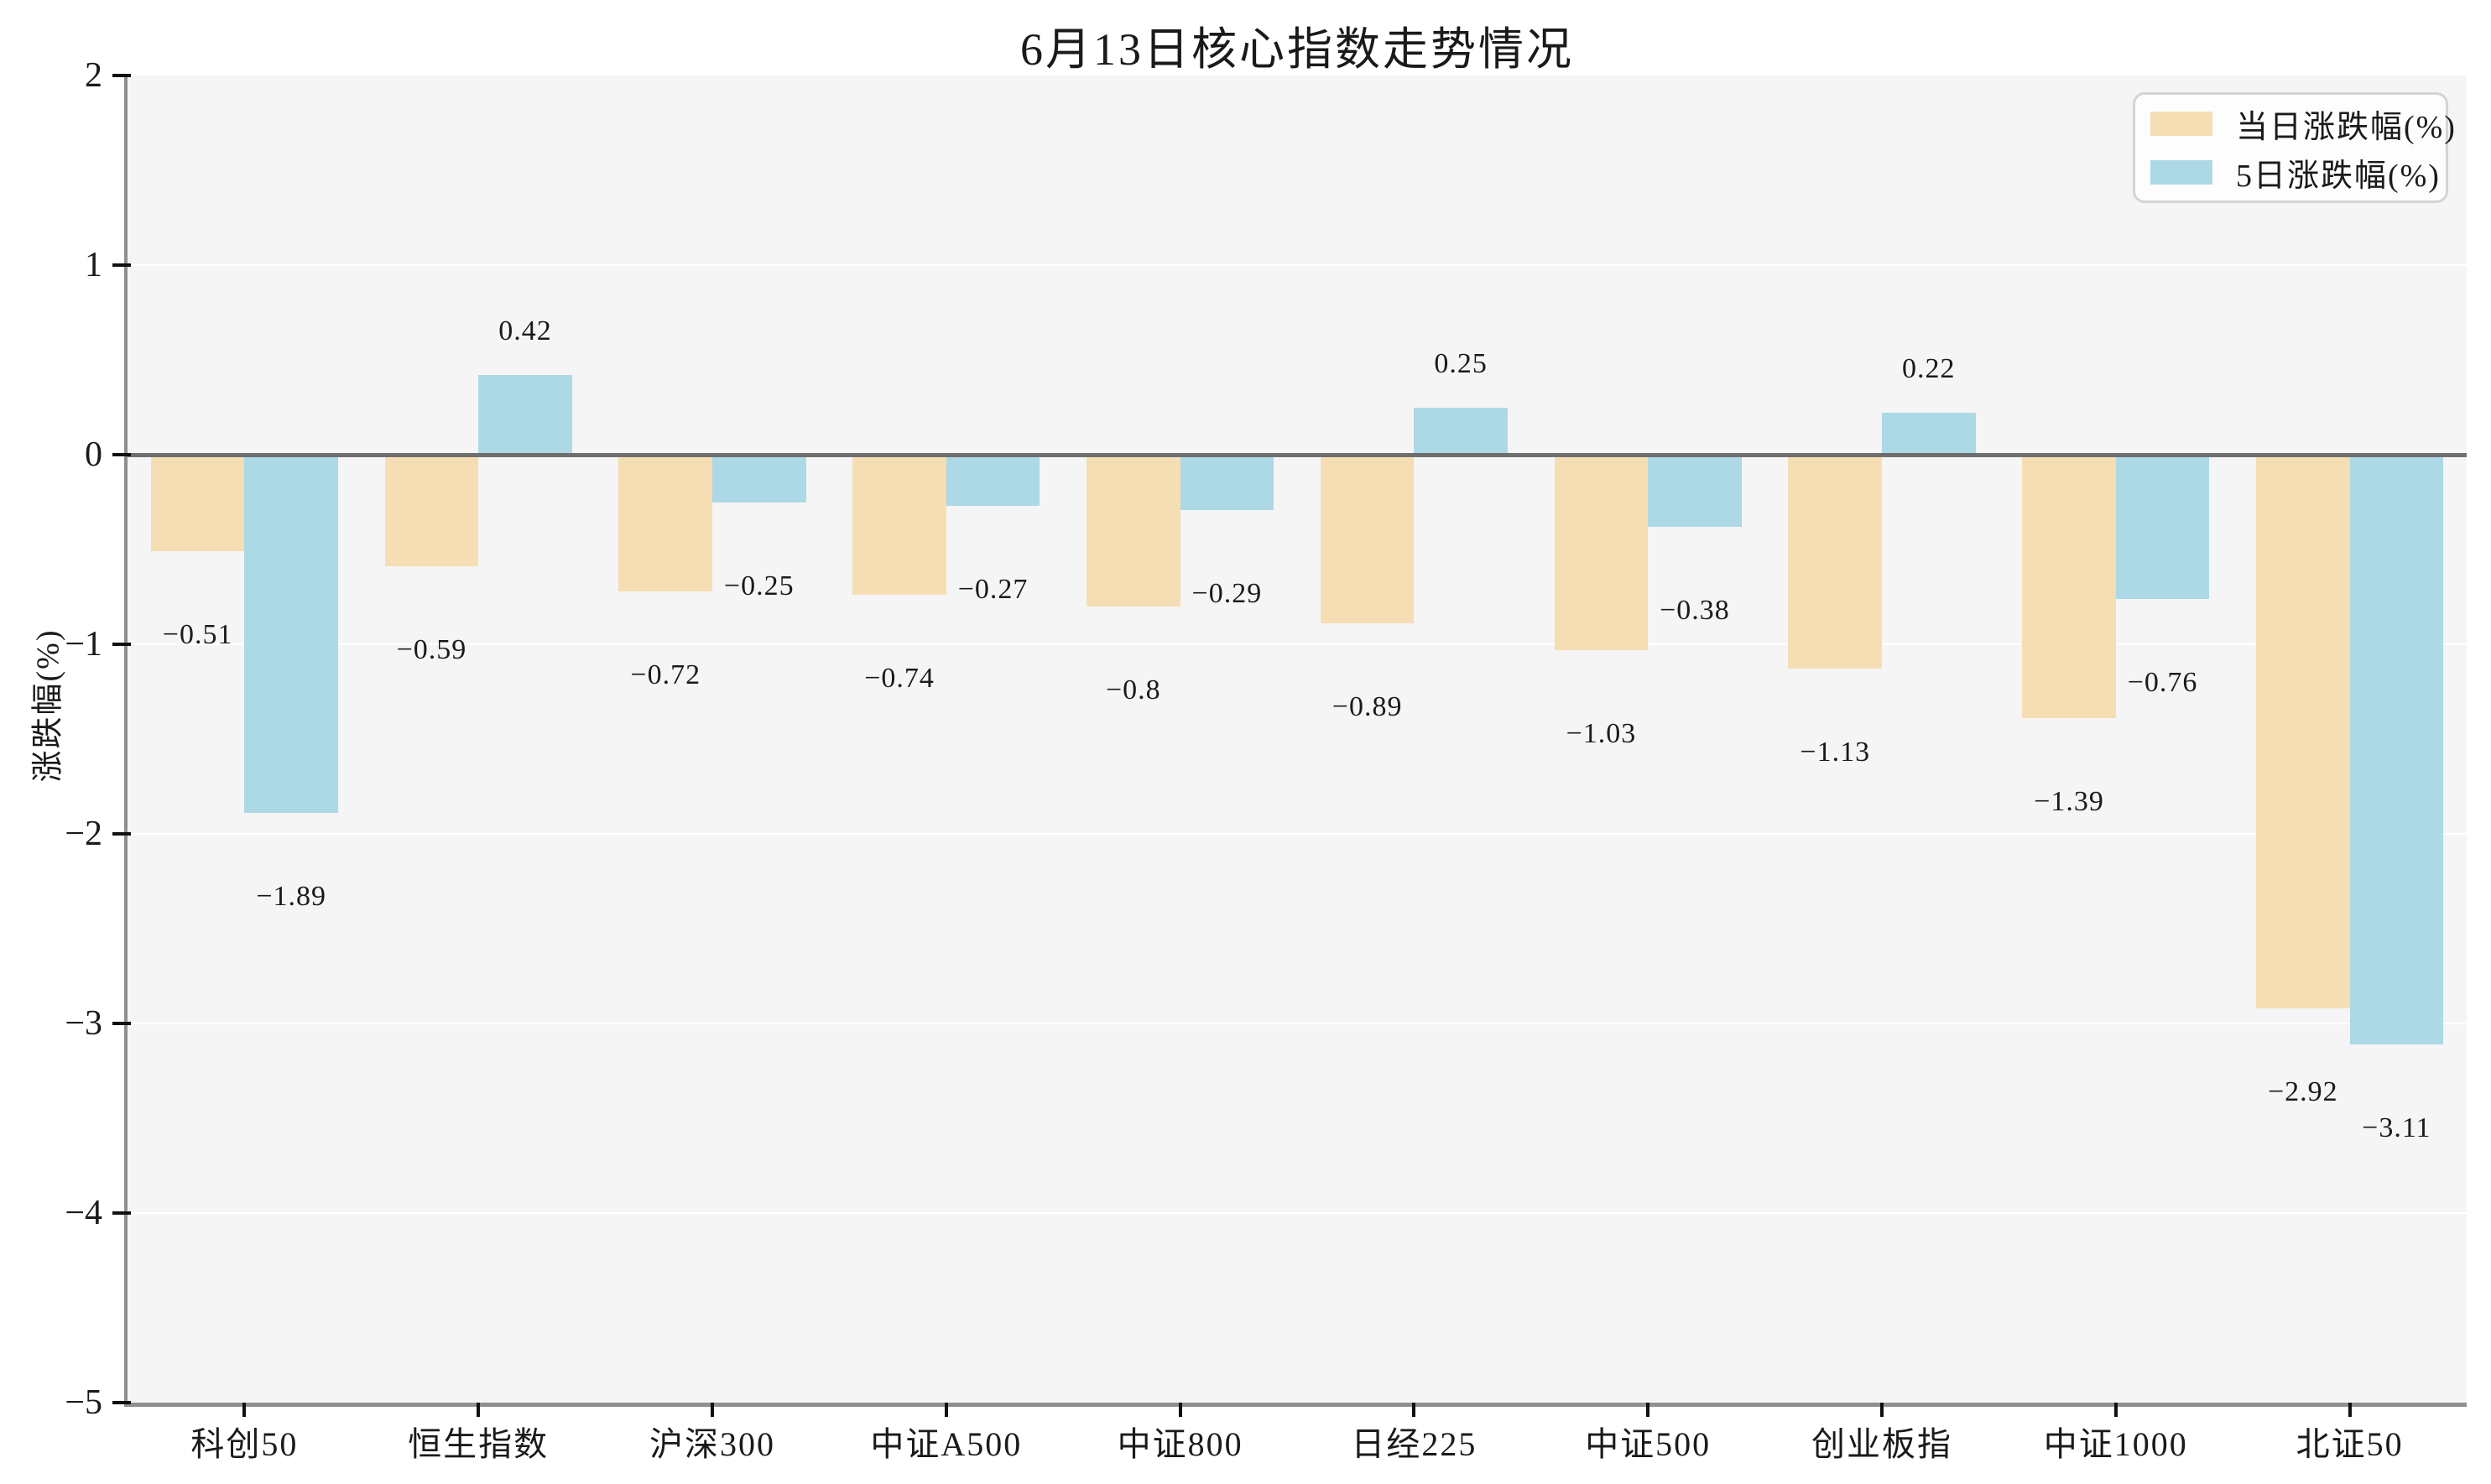 The height and width of the screenshot is (1484, 2491). I want to click on y-axis-title: 涨跌幅(%), so click(48, 705).